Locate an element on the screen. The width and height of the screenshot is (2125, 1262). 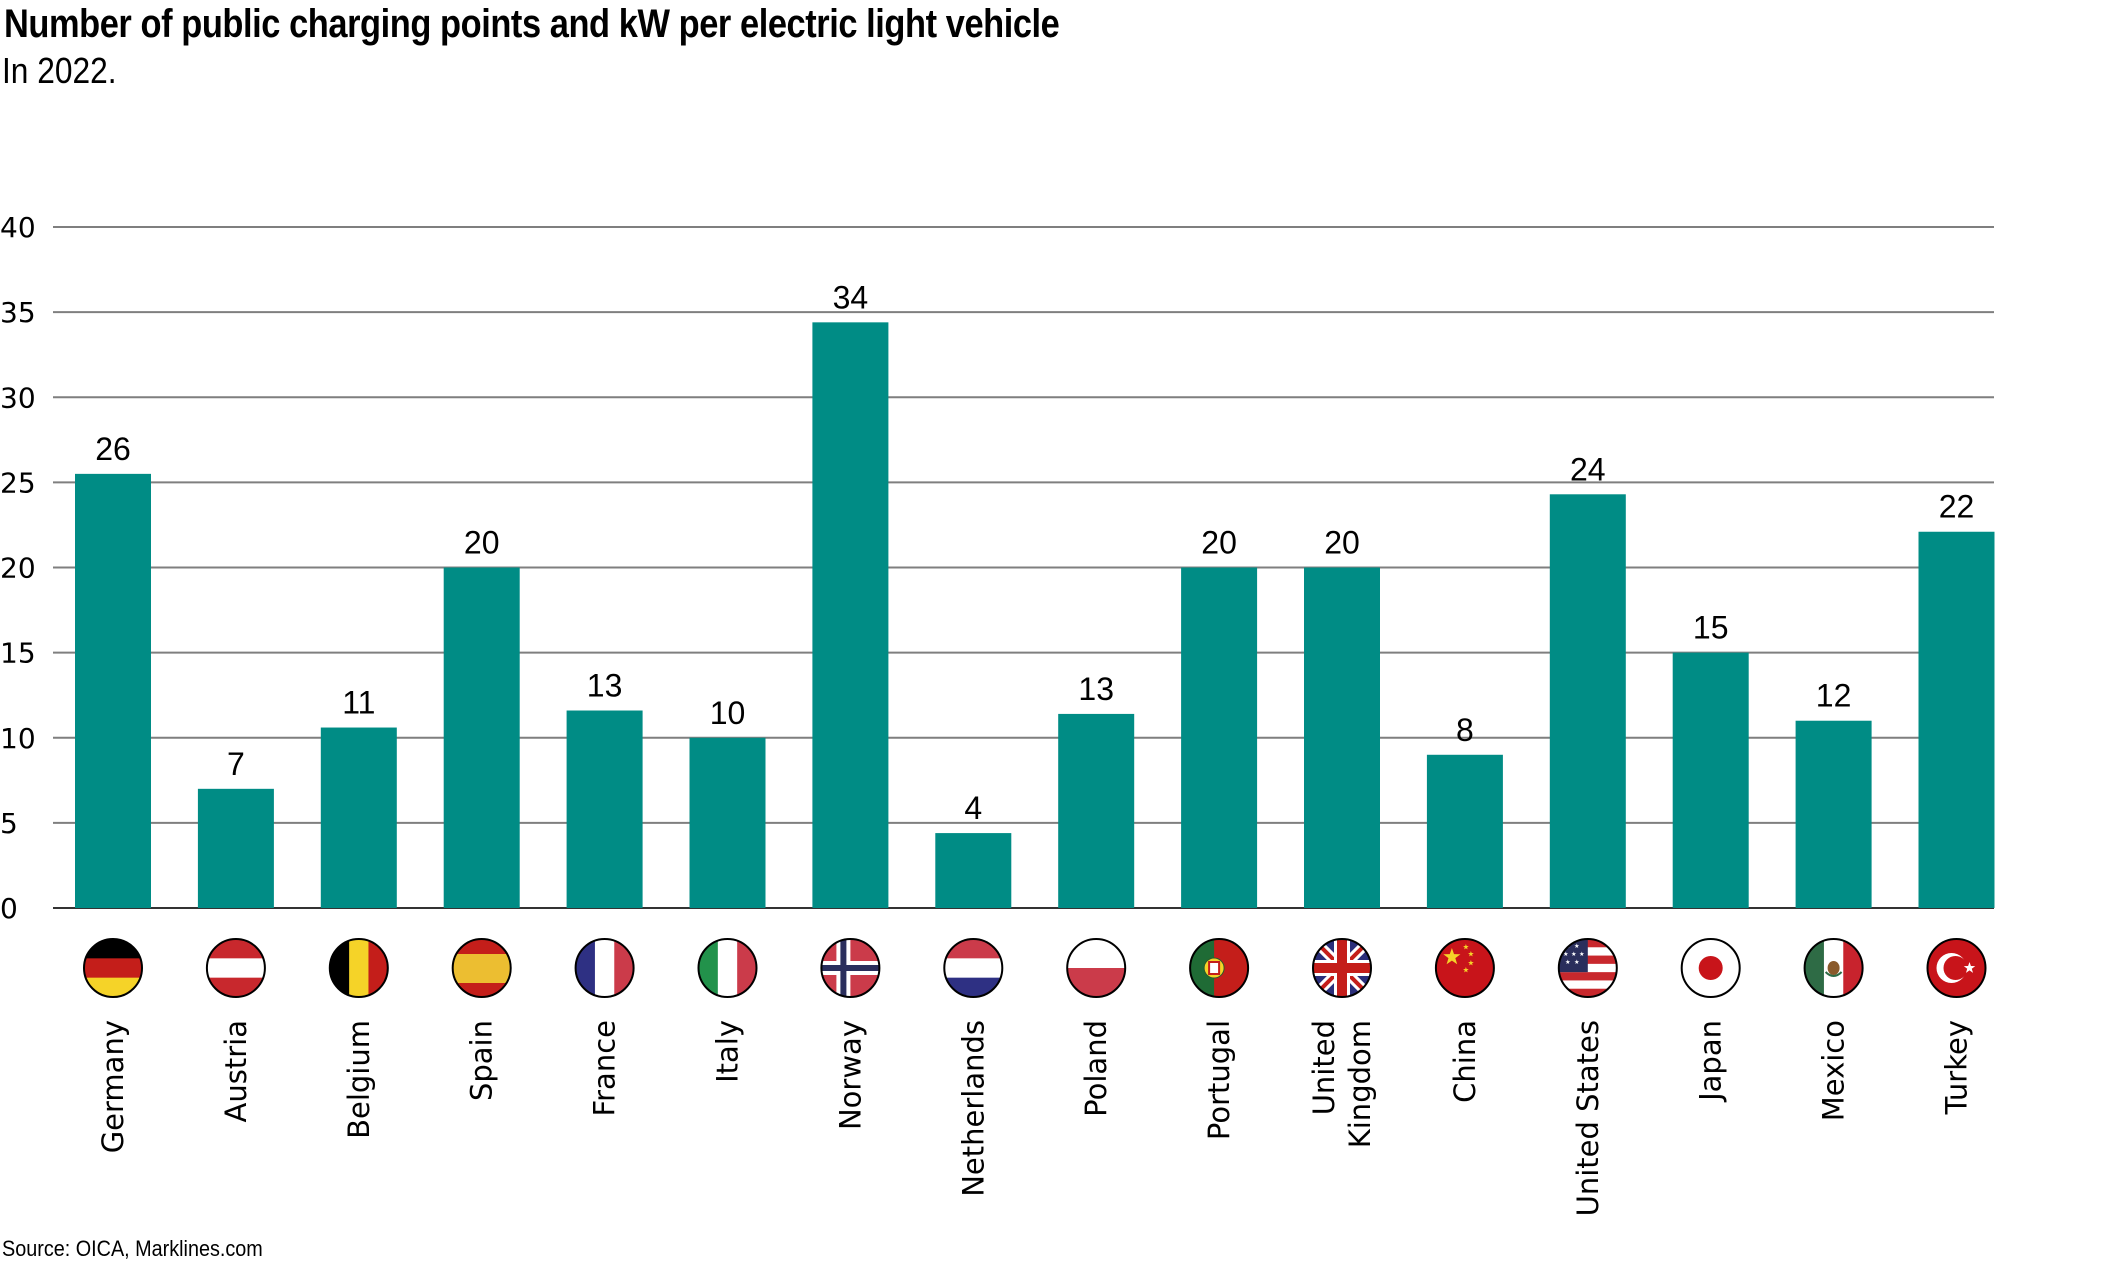
y-tick-label: 30 is located at coordinates (18, 397).